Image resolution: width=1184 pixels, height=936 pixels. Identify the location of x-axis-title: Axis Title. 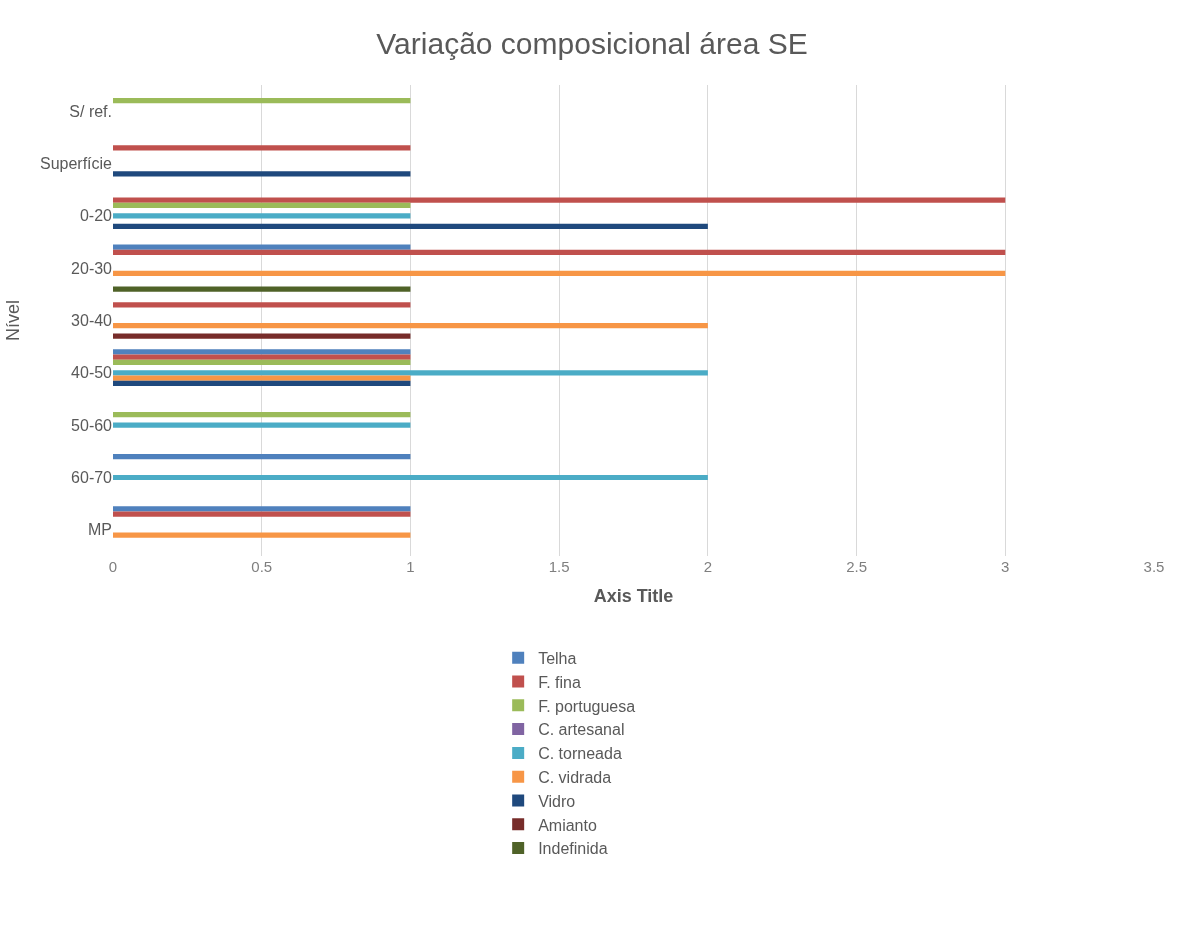
(633, 596).